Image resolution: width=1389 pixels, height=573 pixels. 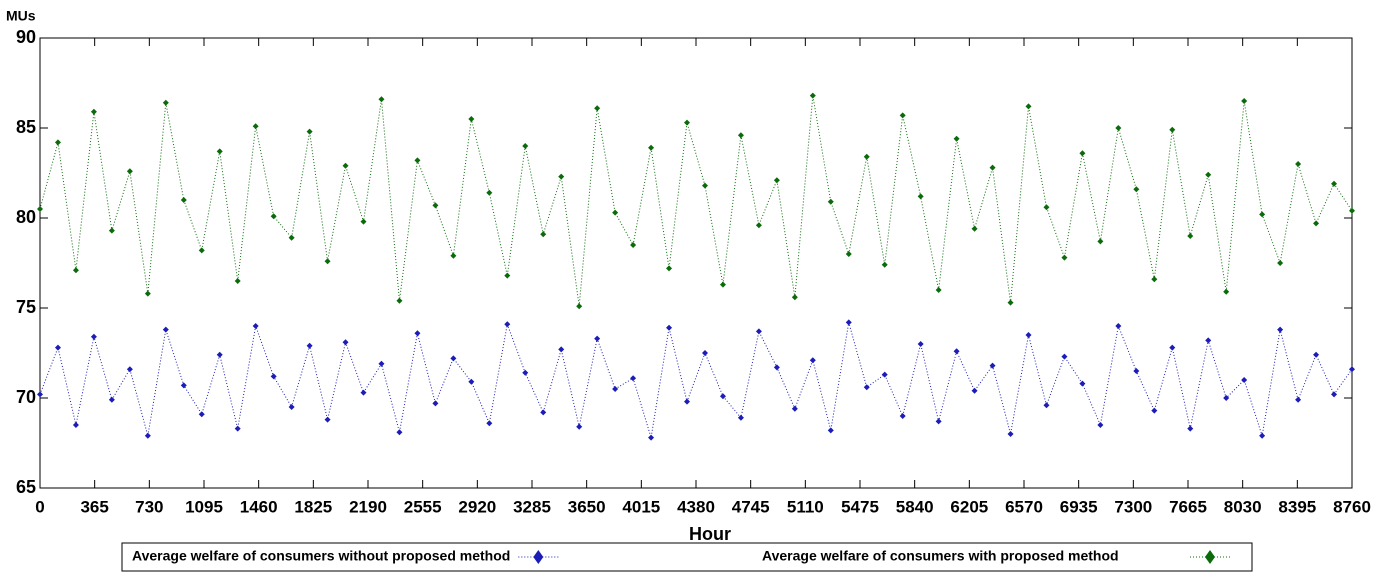 What do you see at coordinates (477, 506) in the screenshot?
I see `x-tick-label: 2920` at bounding box center [477, 506].